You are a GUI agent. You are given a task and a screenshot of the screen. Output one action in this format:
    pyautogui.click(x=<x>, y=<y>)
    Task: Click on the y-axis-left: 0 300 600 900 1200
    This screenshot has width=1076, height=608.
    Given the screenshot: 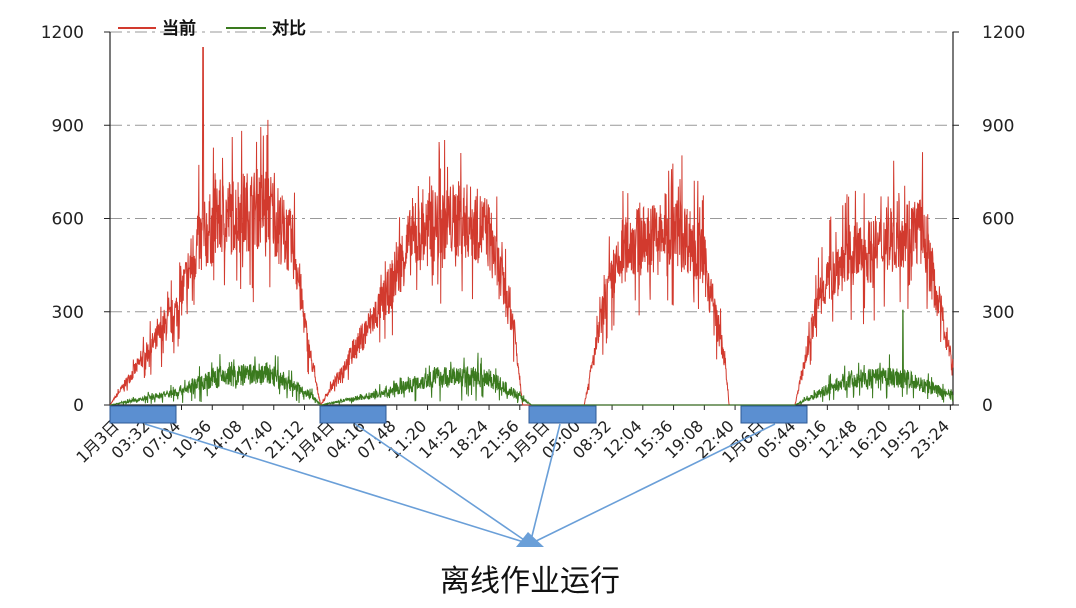 What is the action you would take?
    pyautogui.click(x=76, y=219)
    